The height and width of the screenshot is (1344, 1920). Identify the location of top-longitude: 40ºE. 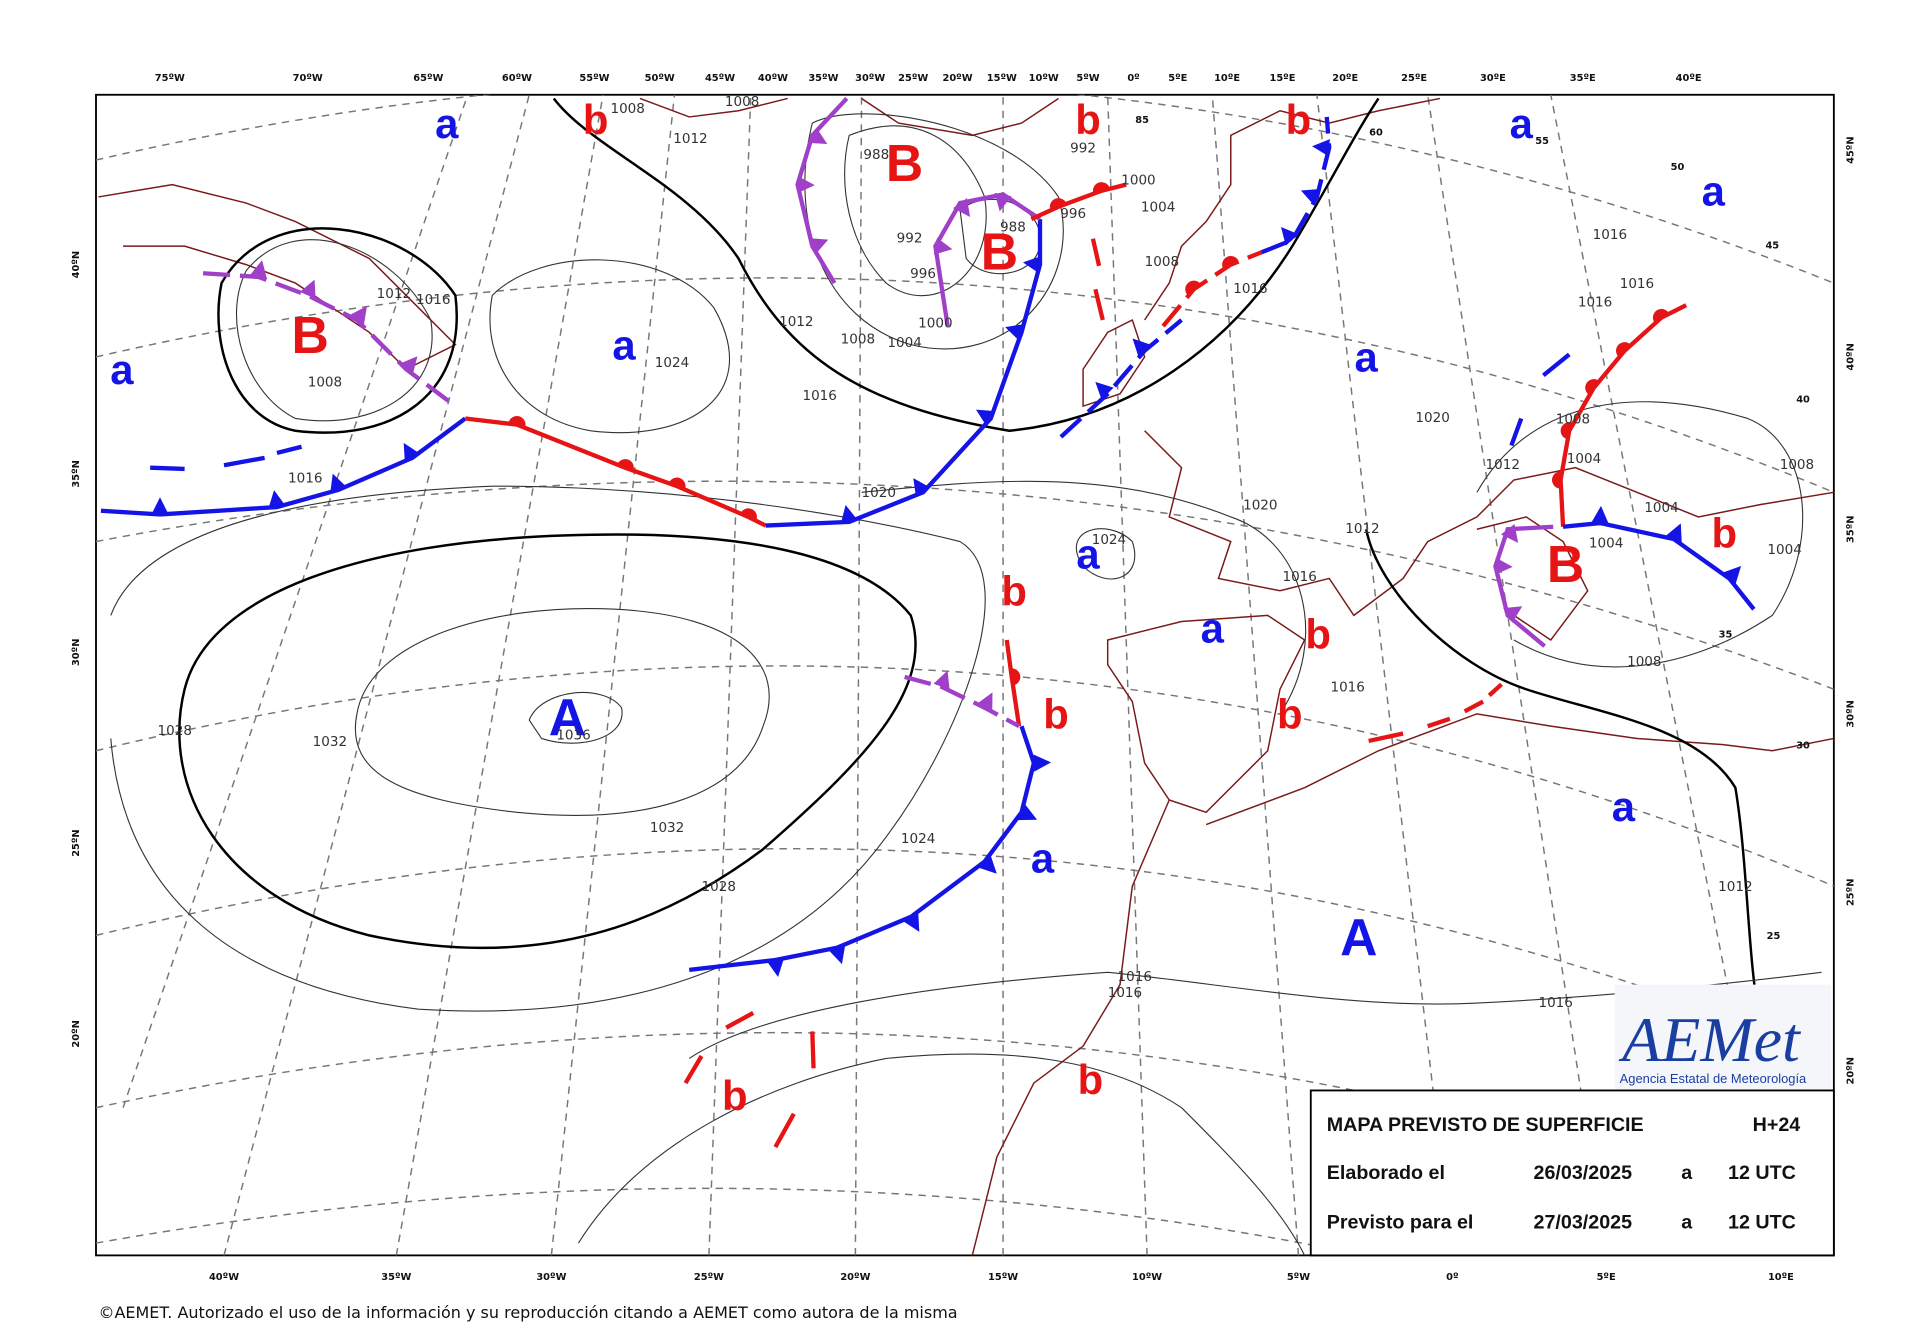
(1689, 78).